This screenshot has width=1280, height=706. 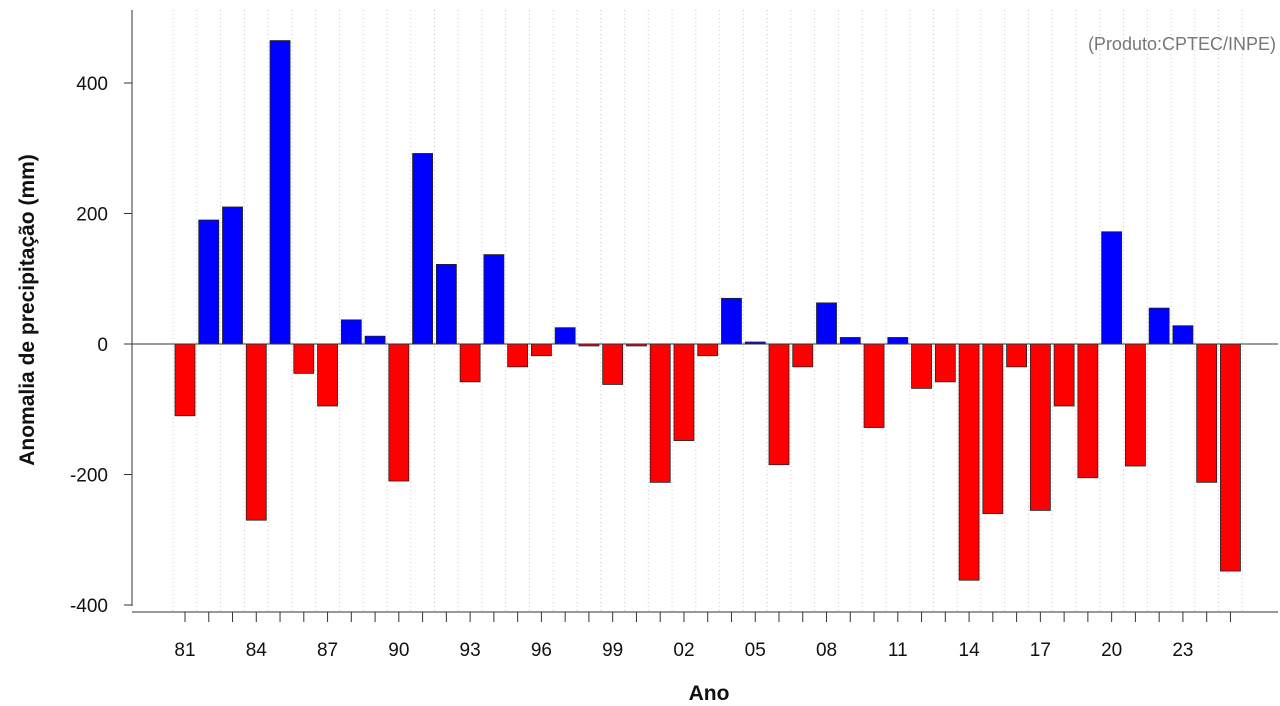 I want to click on bar-1988, so click(x=351, y=332).